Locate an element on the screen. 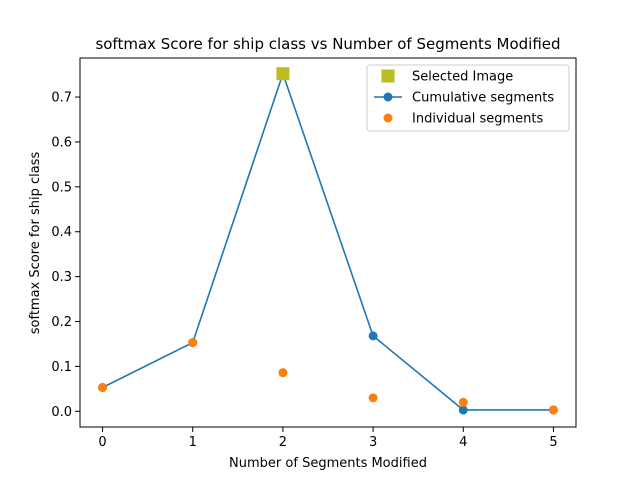 This screenshot has height=480, width=640. y-tick-label: 0.1 is located at coordinates (61, 367).